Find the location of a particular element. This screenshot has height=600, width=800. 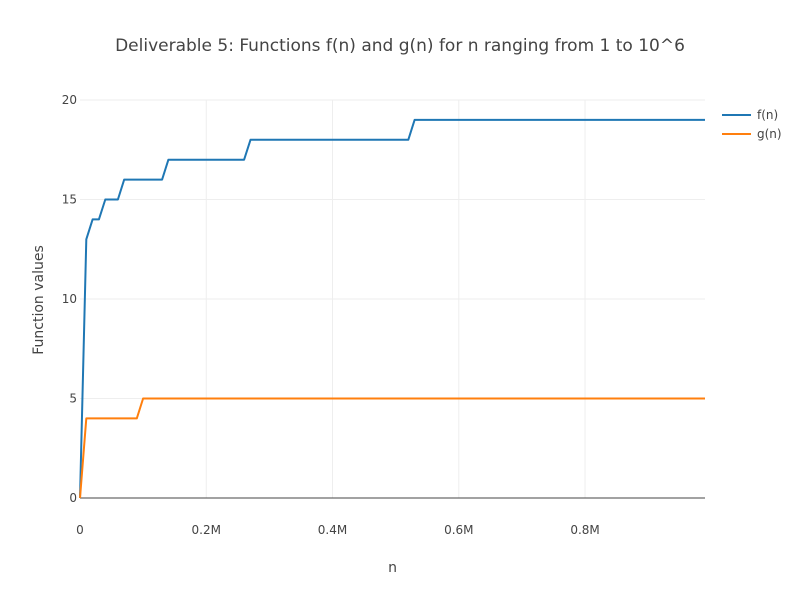

legend-item-g: g(n) is located at coordinates (752, 134).